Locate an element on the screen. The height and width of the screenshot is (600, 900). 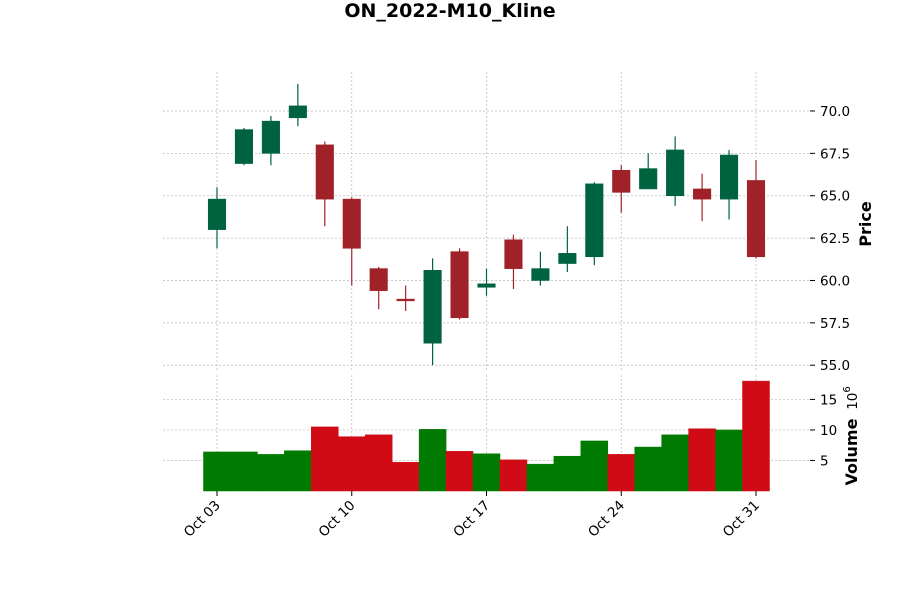
volume-exponent-power: 6 is located at coordinates (847, 389).